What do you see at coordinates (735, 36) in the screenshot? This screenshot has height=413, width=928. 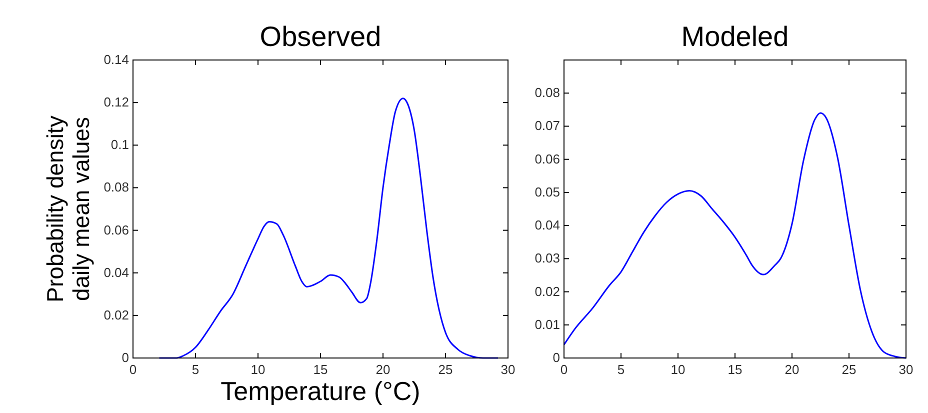 I see `chart-title: Modeled` at bounding box center [735, 36].